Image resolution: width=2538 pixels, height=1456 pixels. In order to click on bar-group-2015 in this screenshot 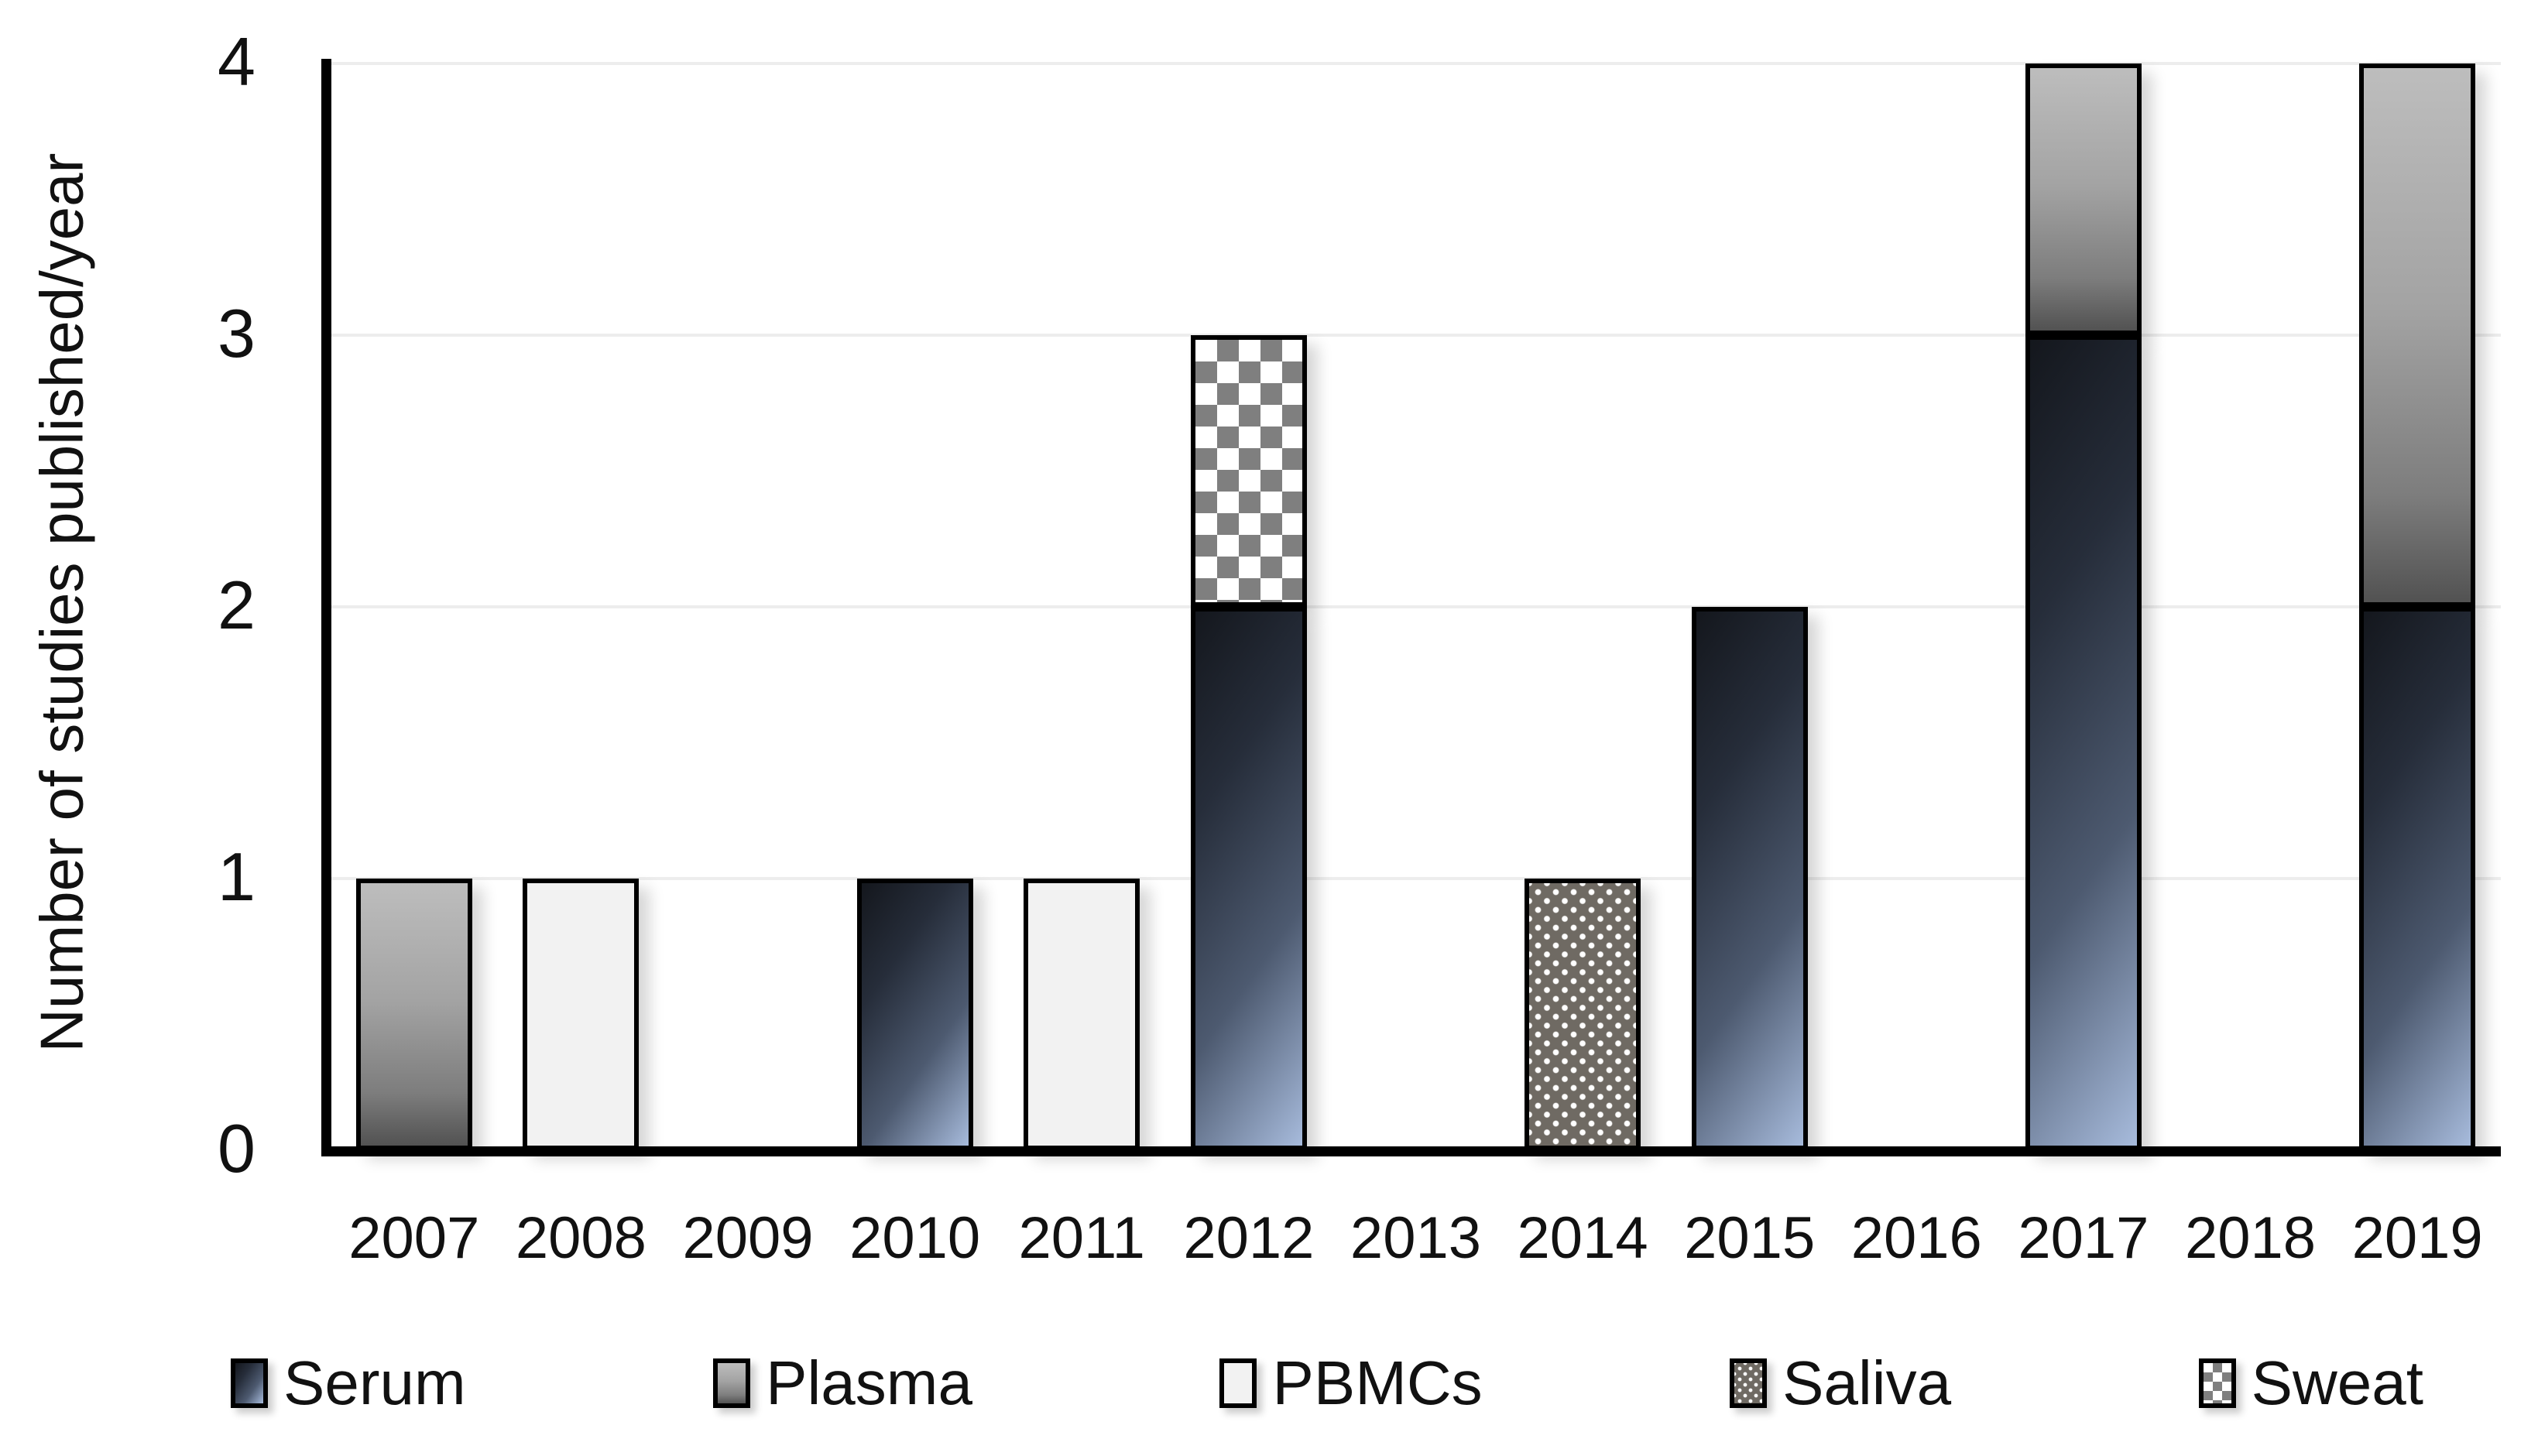, I will do `click(1749, 607)`.